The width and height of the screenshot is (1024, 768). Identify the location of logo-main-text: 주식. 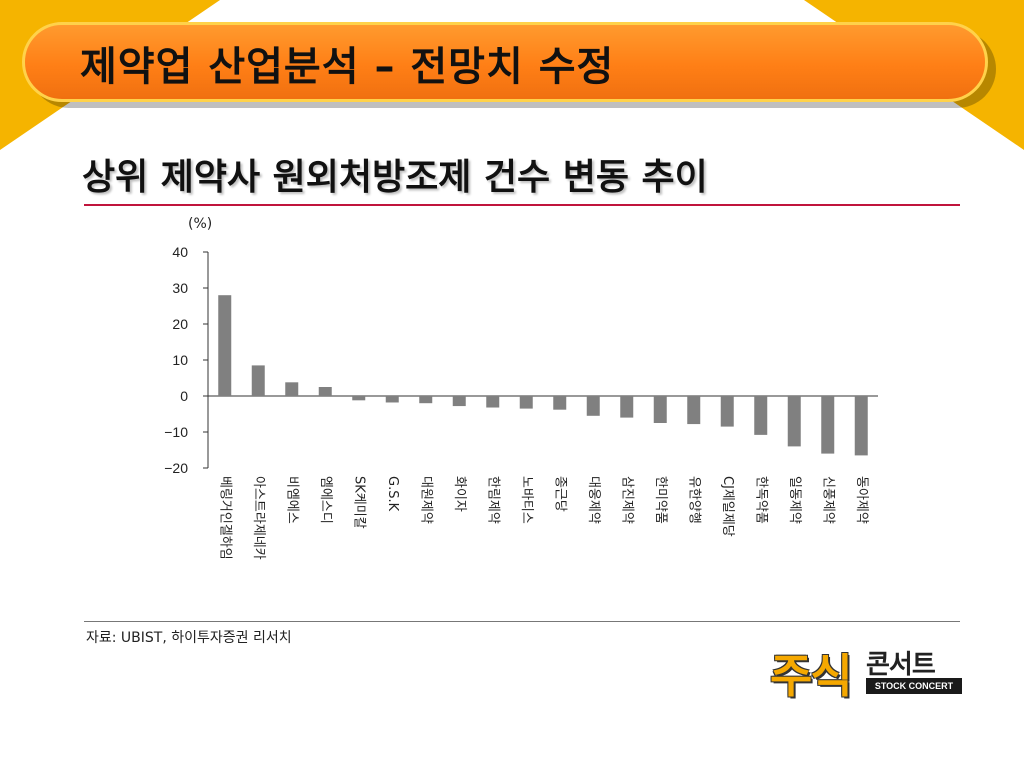
(811, 676).